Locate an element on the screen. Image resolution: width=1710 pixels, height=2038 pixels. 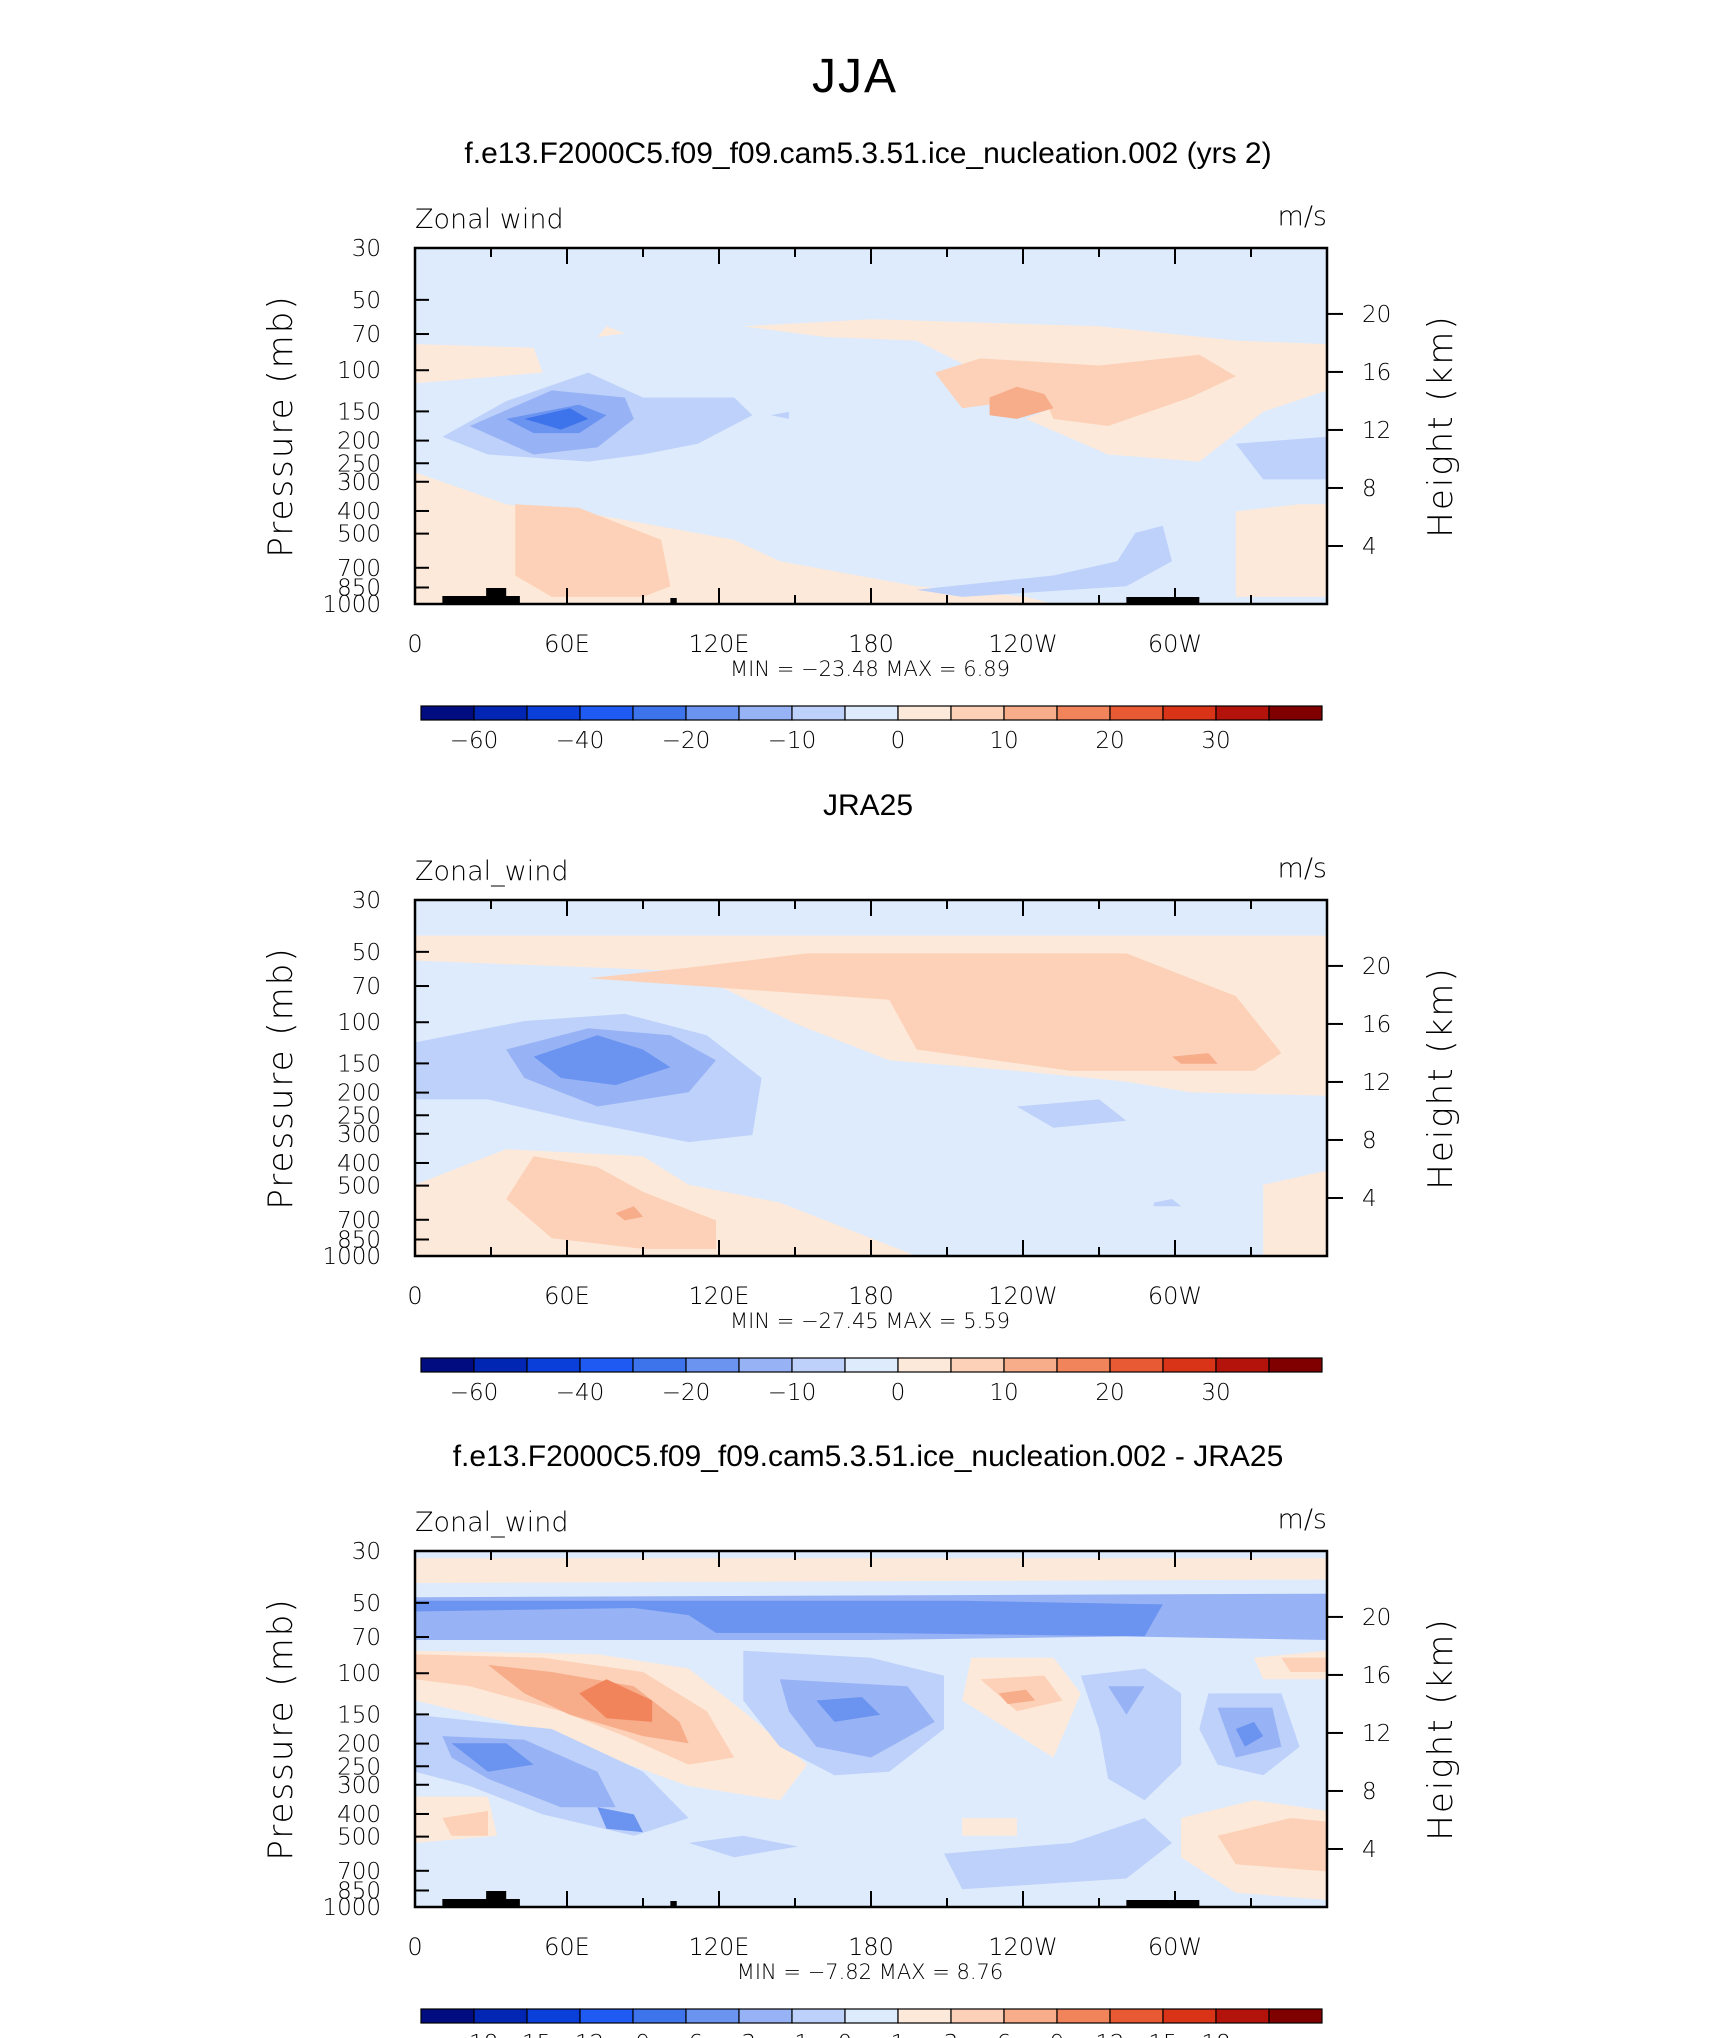
units-label: m/s is located at coordinates (1302, 1519).